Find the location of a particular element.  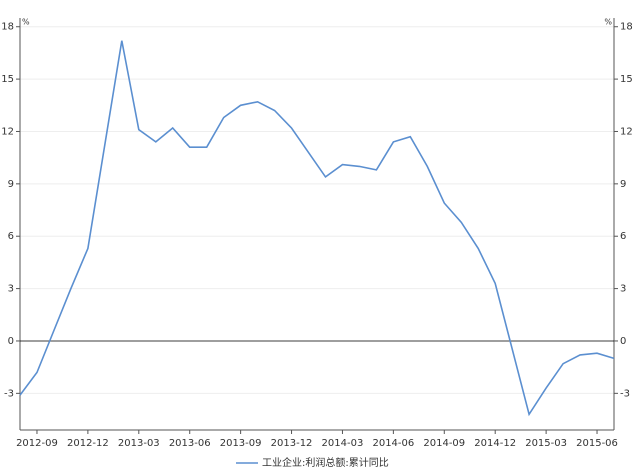

y-unit: % is located at coordinates (26, 22).